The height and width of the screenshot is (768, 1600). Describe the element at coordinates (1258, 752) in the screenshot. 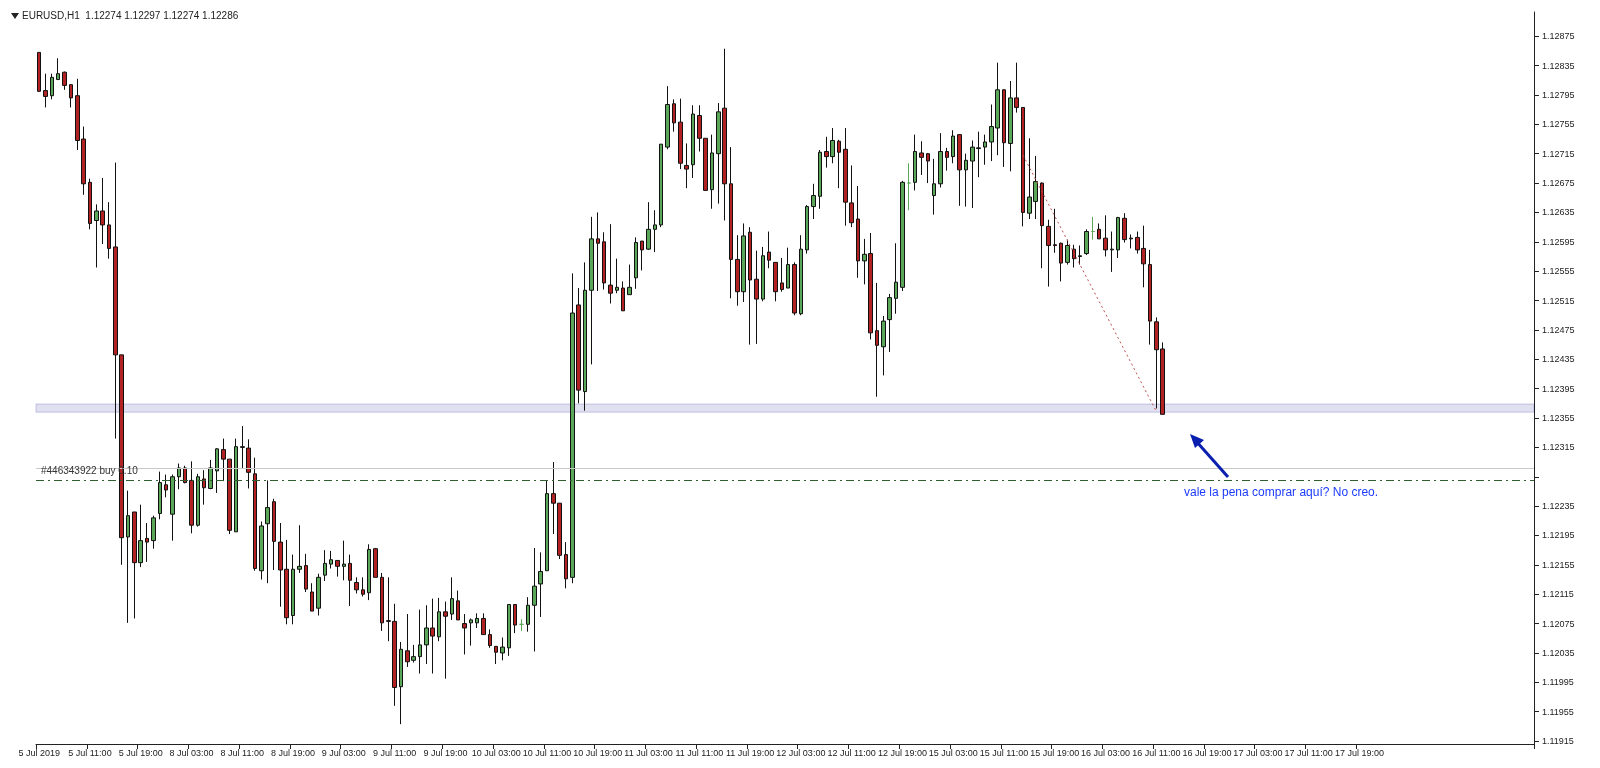

I see `x-tick-label: 17 Jul 03:00` at that location.